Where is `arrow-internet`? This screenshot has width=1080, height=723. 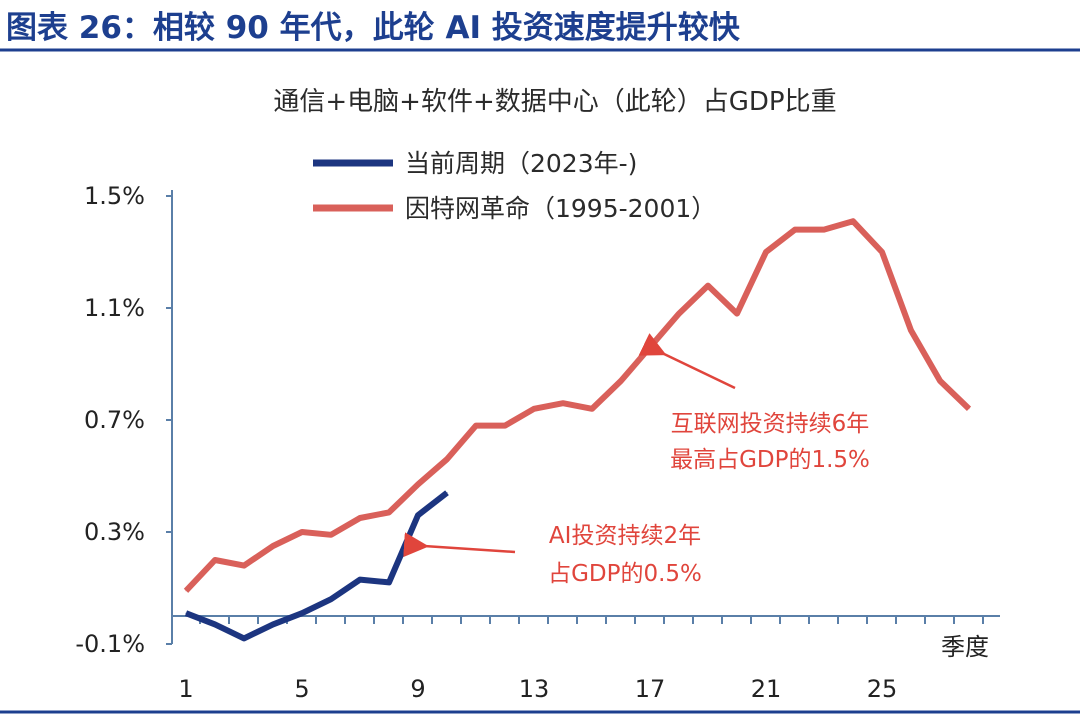 arrow-internet is located at coordinates (687, 361).